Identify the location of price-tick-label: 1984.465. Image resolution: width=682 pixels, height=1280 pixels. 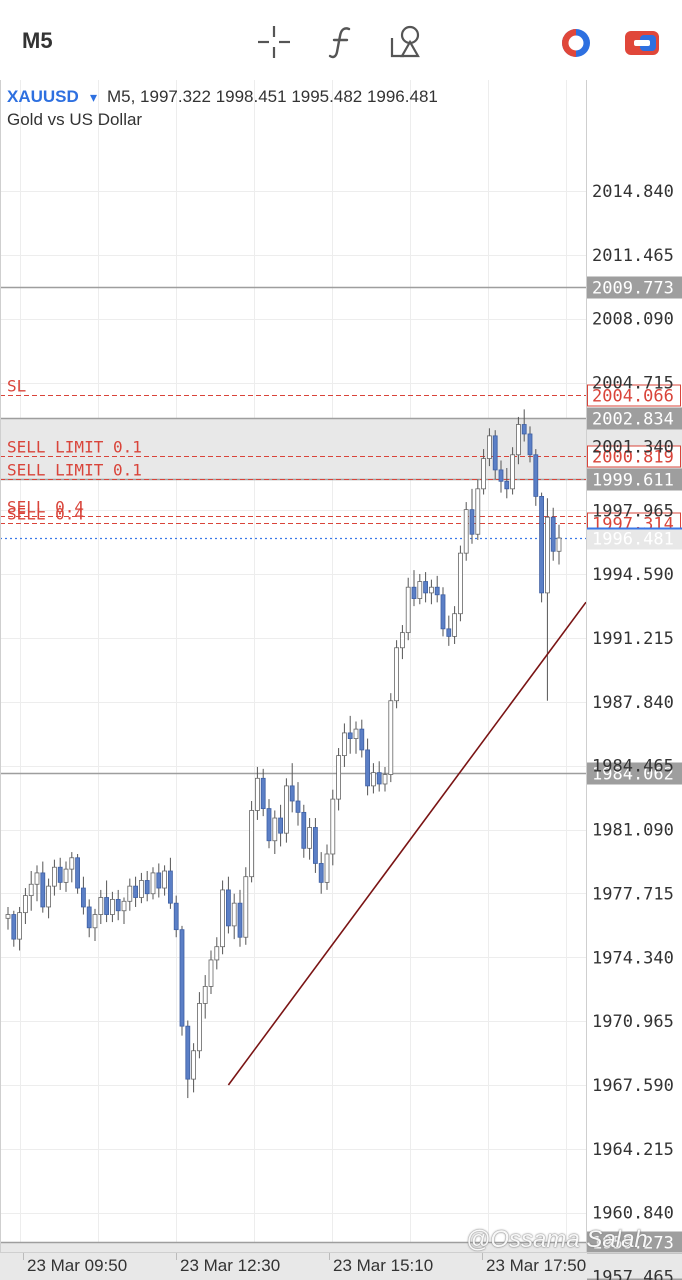
(633, 767).